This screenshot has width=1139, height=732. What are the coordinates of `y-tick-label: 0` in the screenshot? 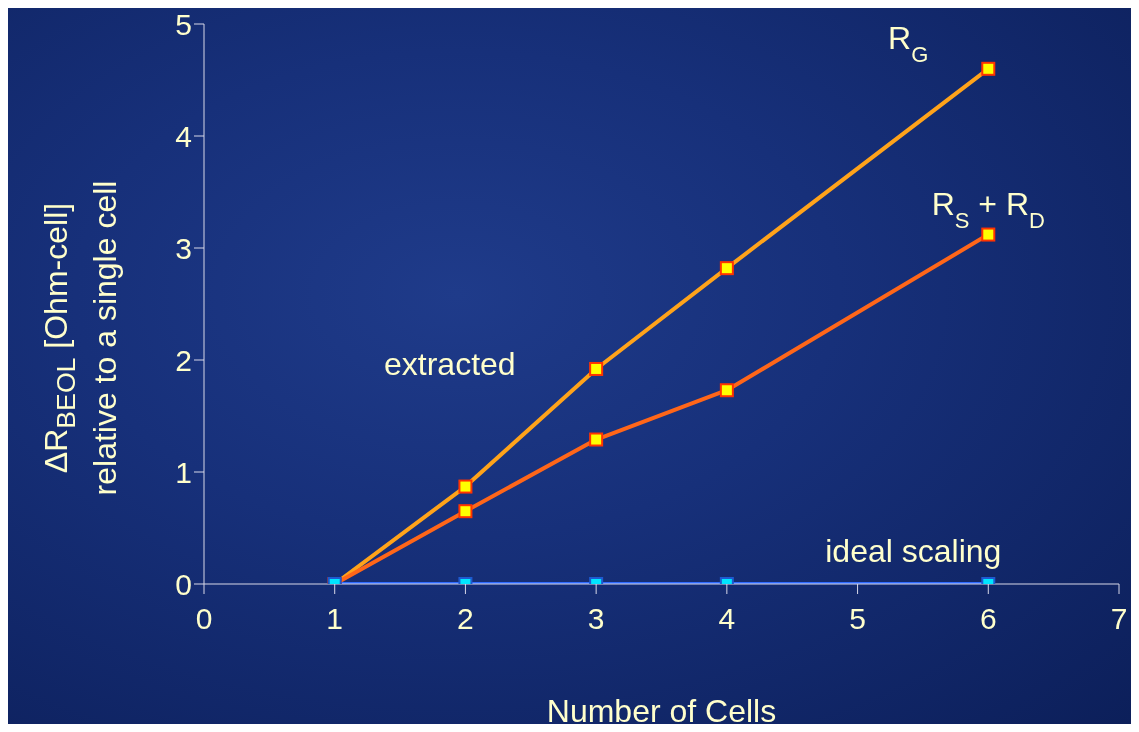 It's located at (183, 584).